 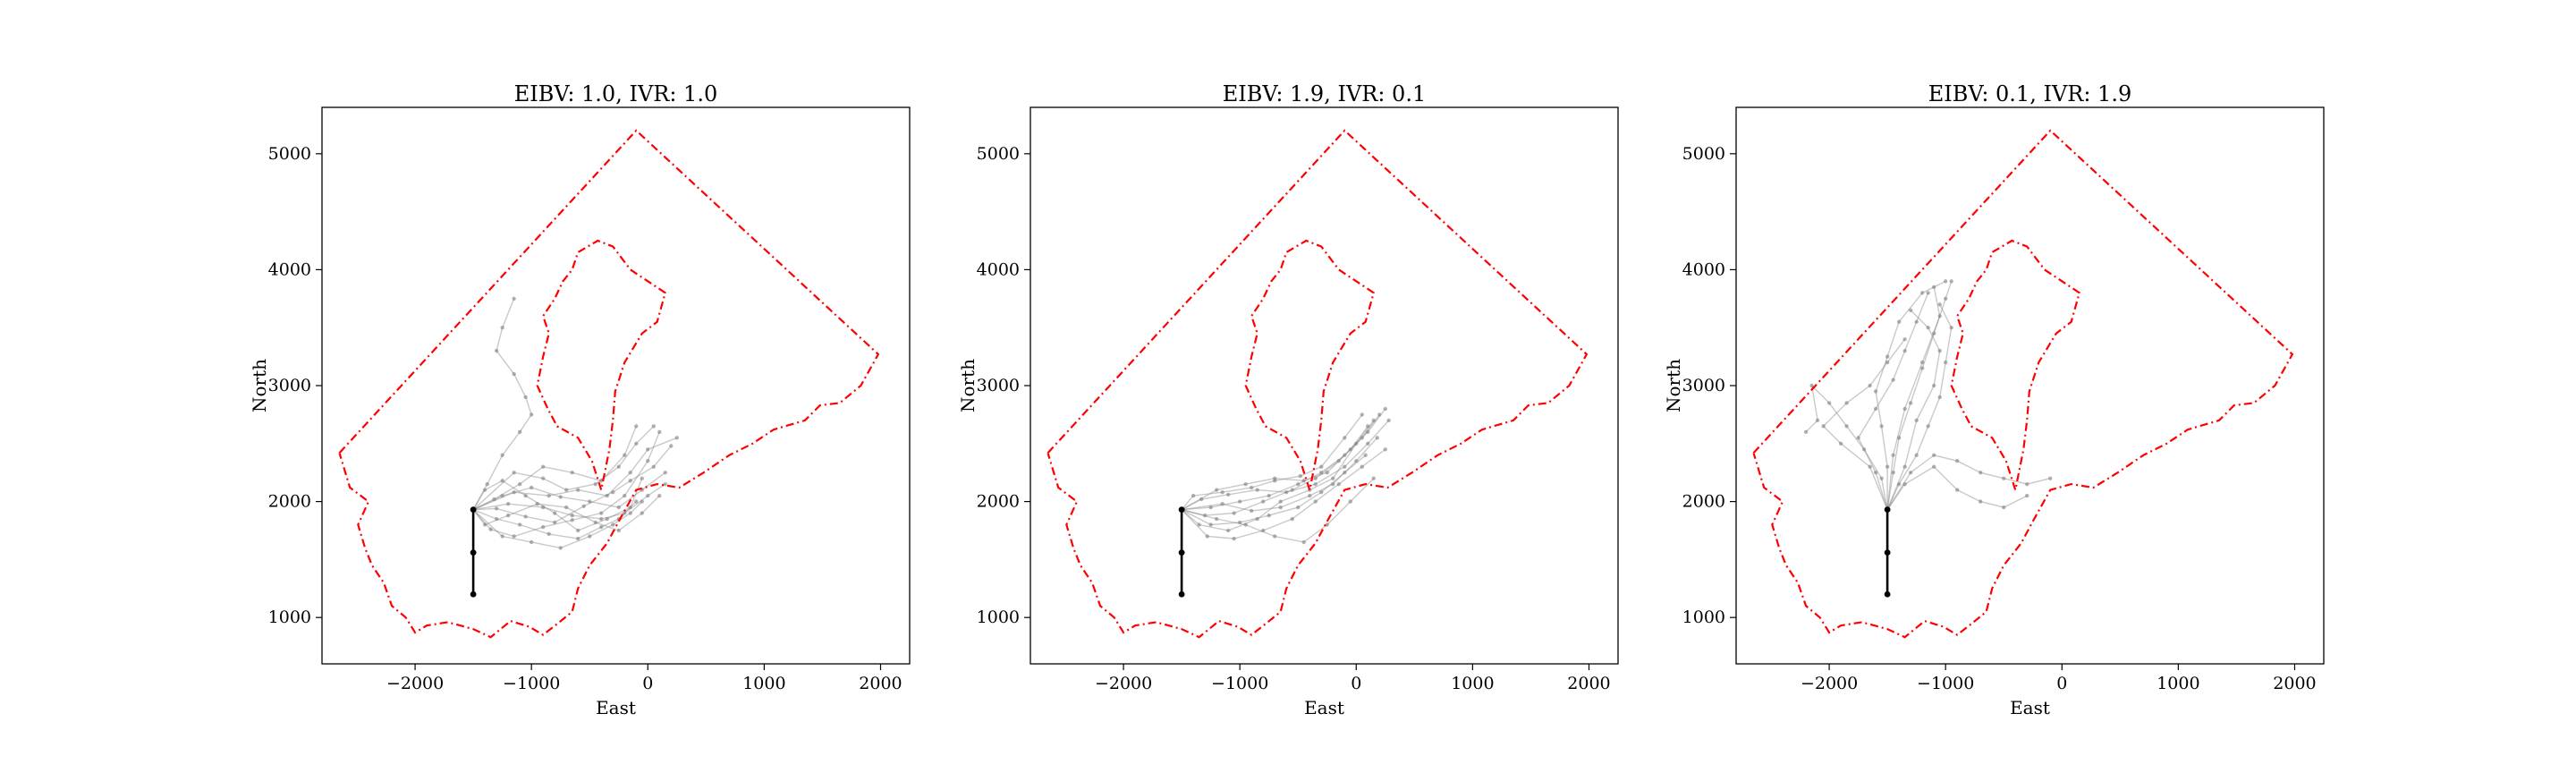 I want to click on x-tick-label: 1000, so click(x=763, y=683).